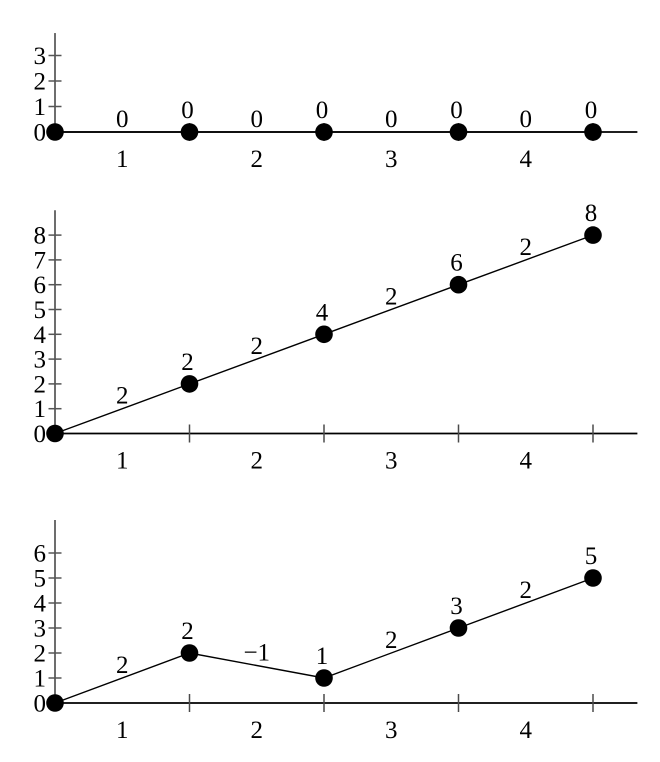  Describe the element at coordinates (322, 312) in the screenshot. I see `point-label: 4` at that location.